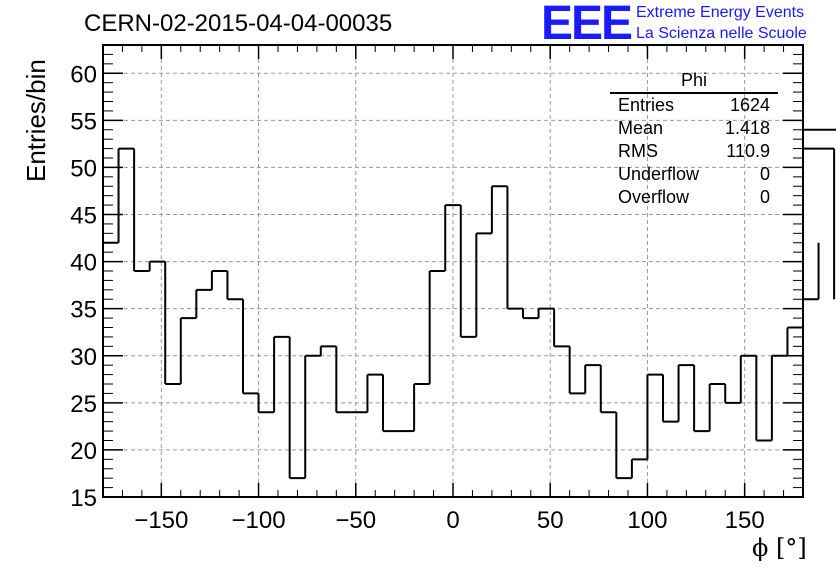 Image resolution: width=836 pixels, height=572 pixels. I want to click on y-tick-label: 50, so click(83, 168).